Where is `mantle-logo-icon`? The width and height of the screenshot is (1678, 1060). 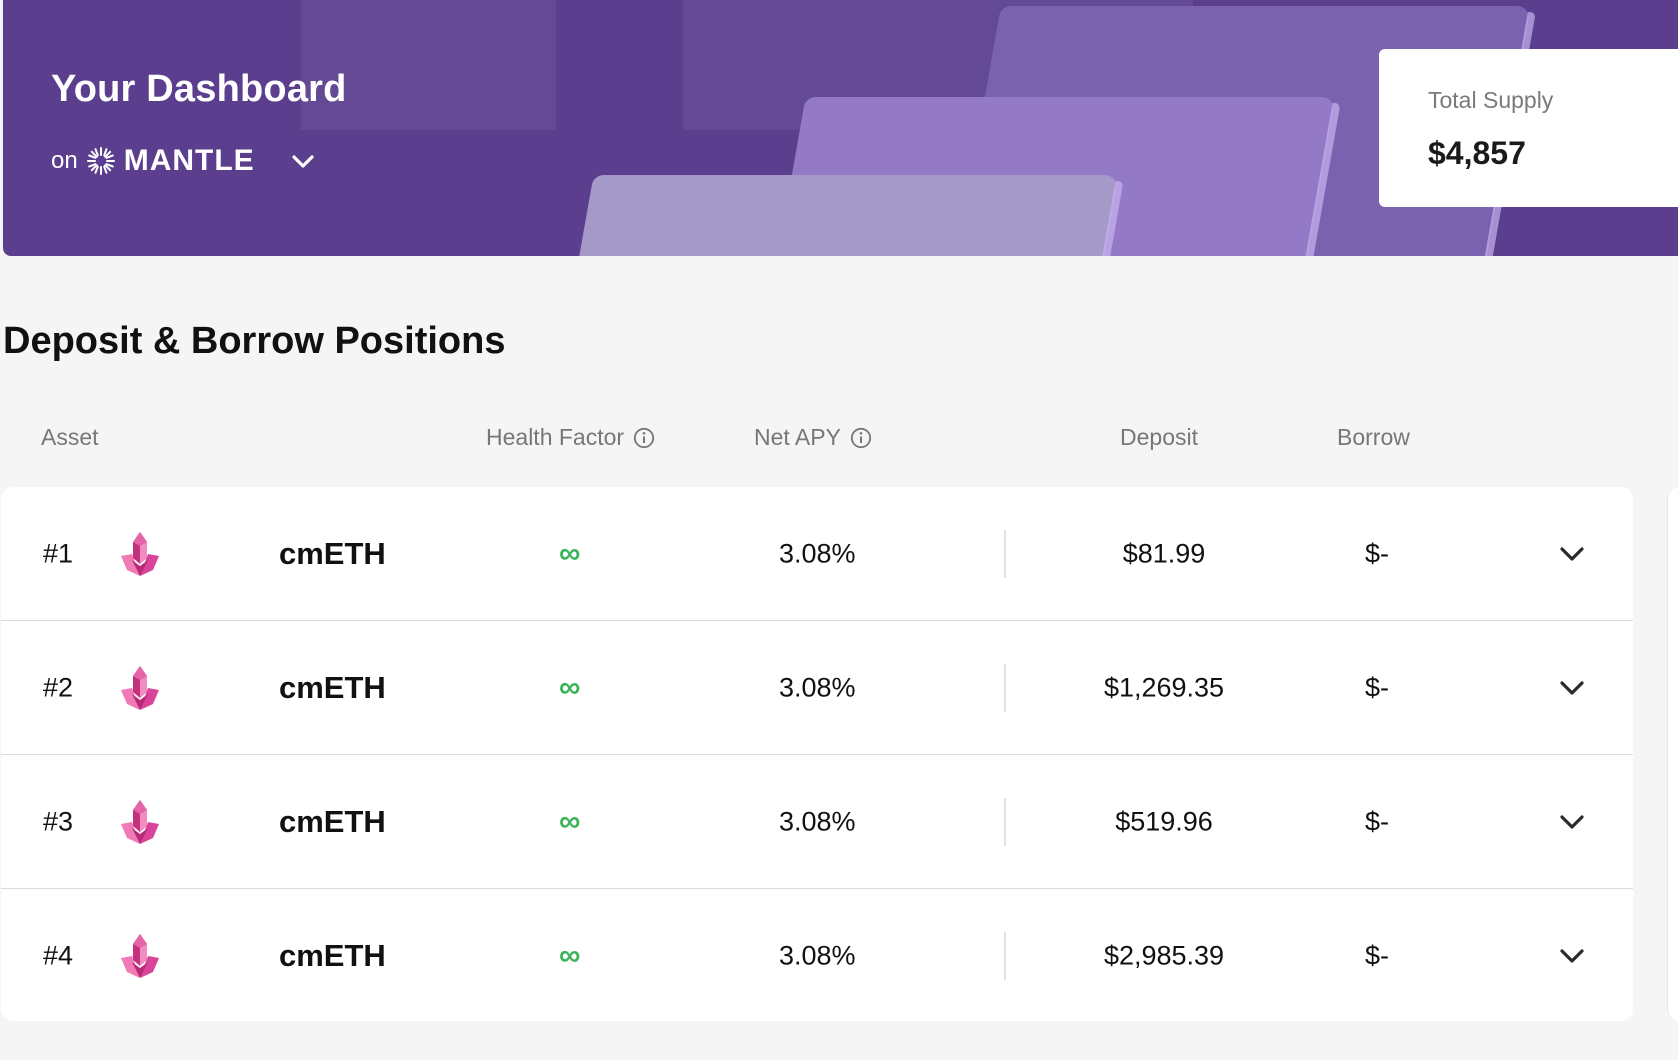
mantle-logo-icon is located at coordinates (100, 161).